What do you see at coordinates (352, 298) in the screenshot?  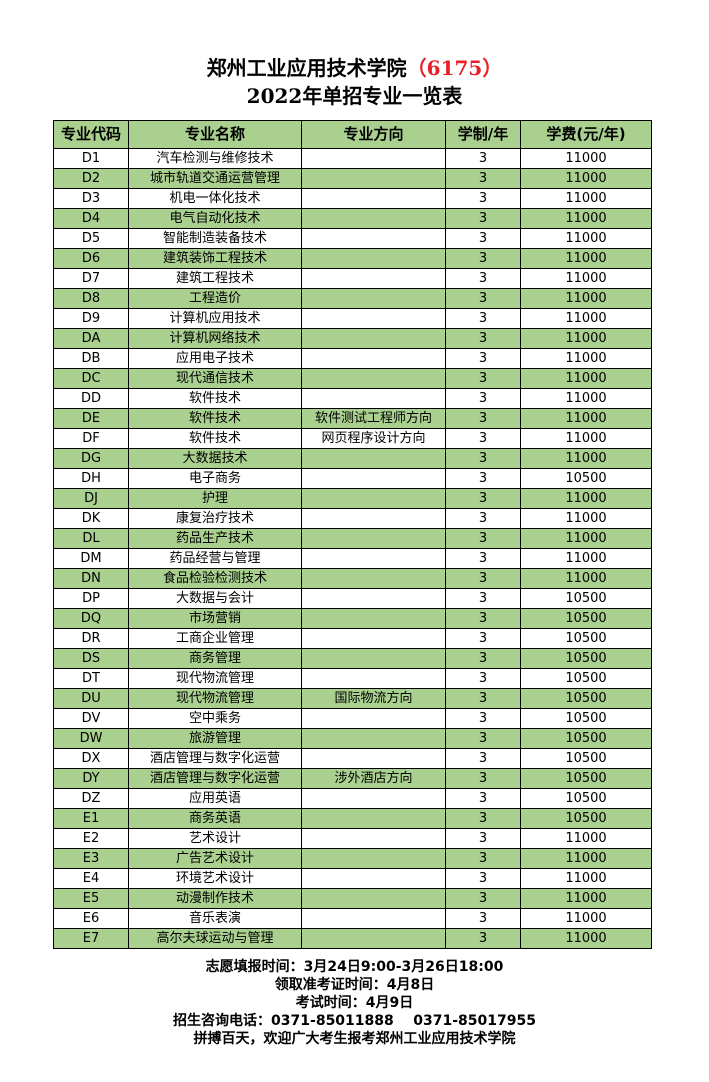 I see `table-row: D8 工程造价 3 11000` at bounding box center [352, 298].